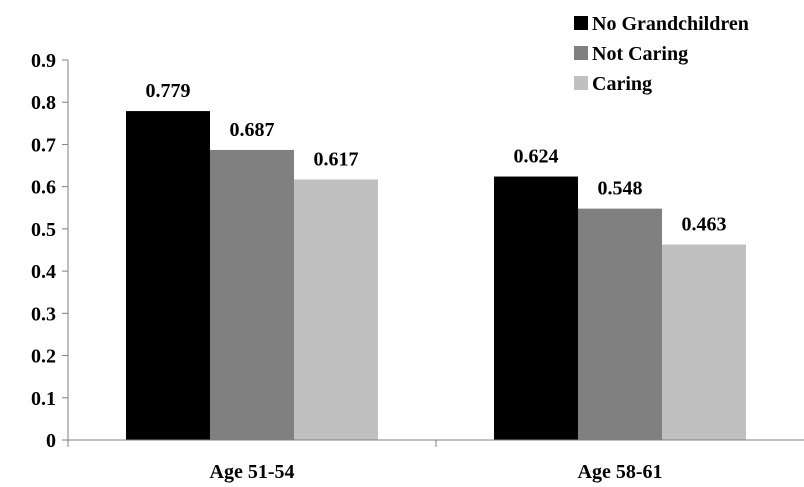 Image resolution: width=804 pixels, height=487 pixels. What do you see at coordinates (620, 189) in the screenshot?
I see `data-label: 0.548` at bounding box center [620, 189].